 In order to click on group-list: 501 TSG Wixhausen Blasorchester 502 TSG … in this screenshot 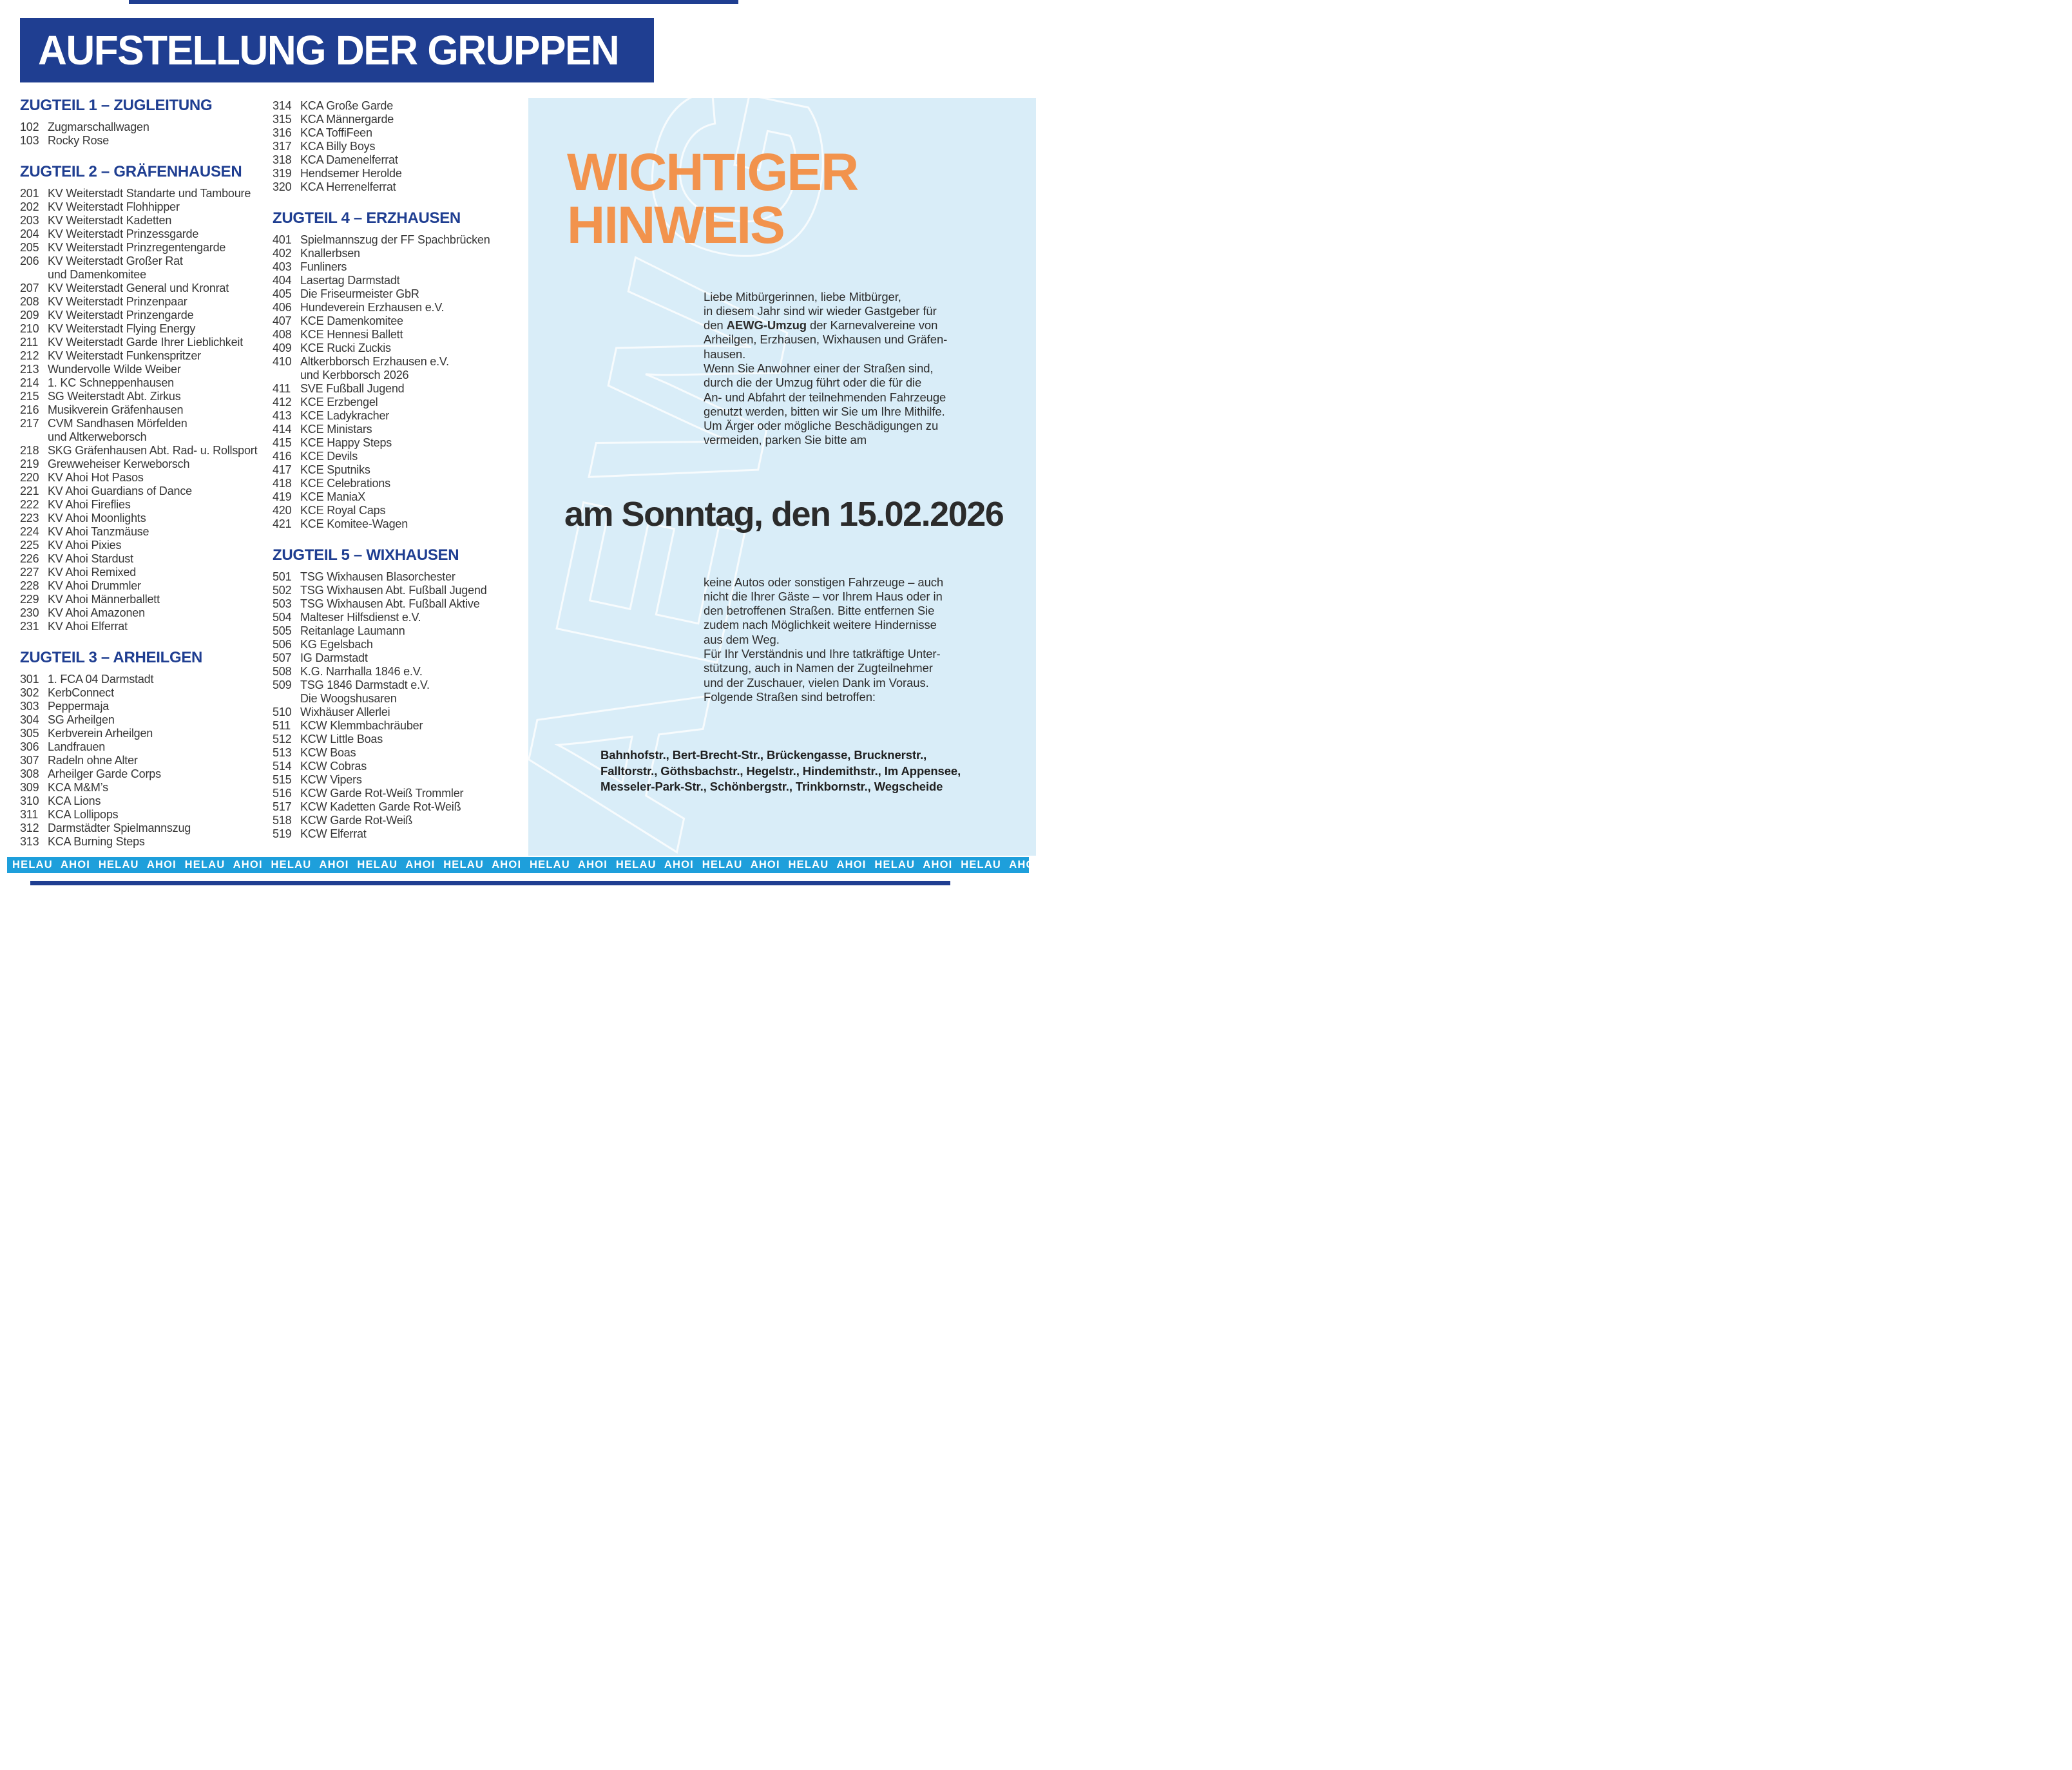, I will do `click(399, 705)`.